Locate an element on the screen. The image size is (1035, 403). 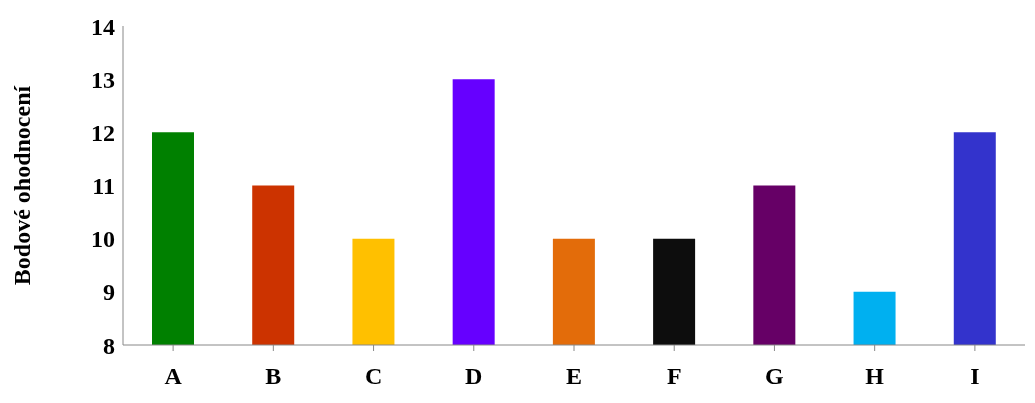
y-tick-label: 14 is located at coordinates (103, 26).